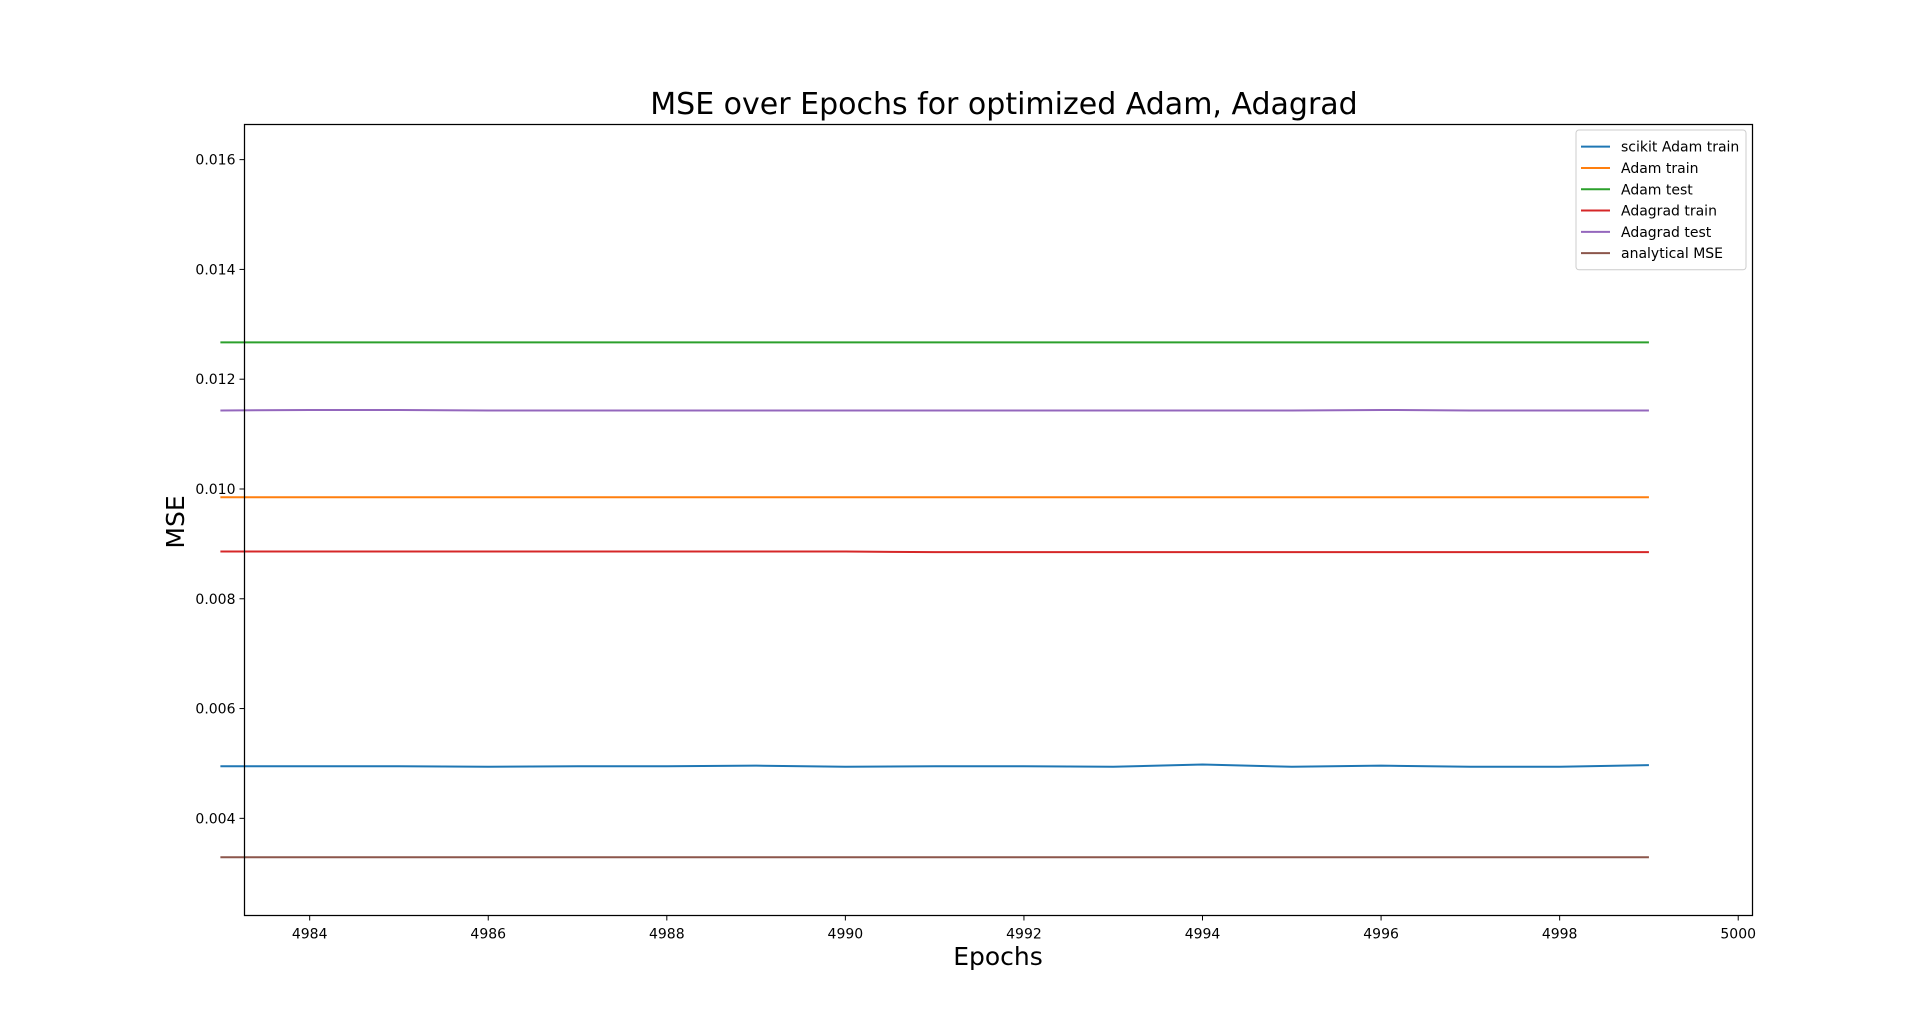 This screenshot has height=1015, width=1920. I want to click on x-tick-label: 4996, so click(1381, 935).